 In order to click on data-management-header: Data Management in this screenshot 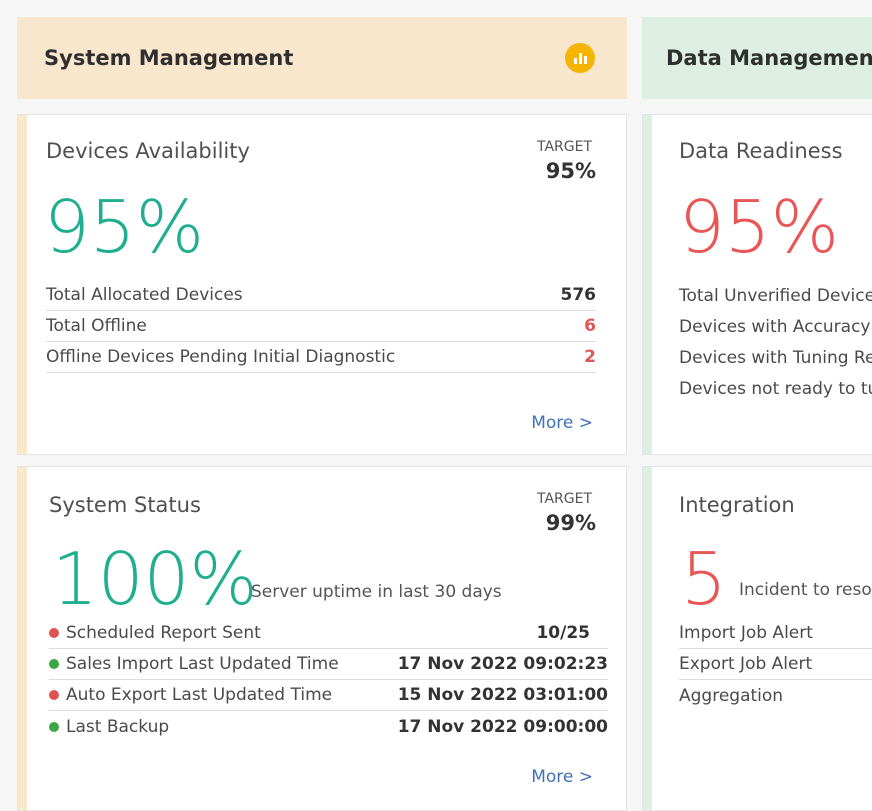, I will do `click(757, 58)`.